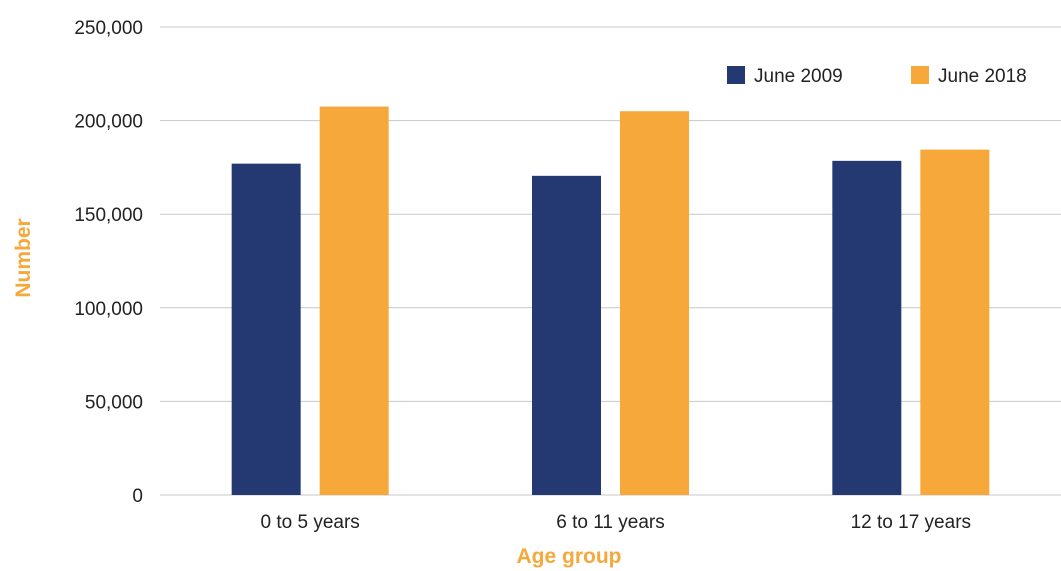  I want to click on legend: June 2009 June 2018, so click(877, 76).